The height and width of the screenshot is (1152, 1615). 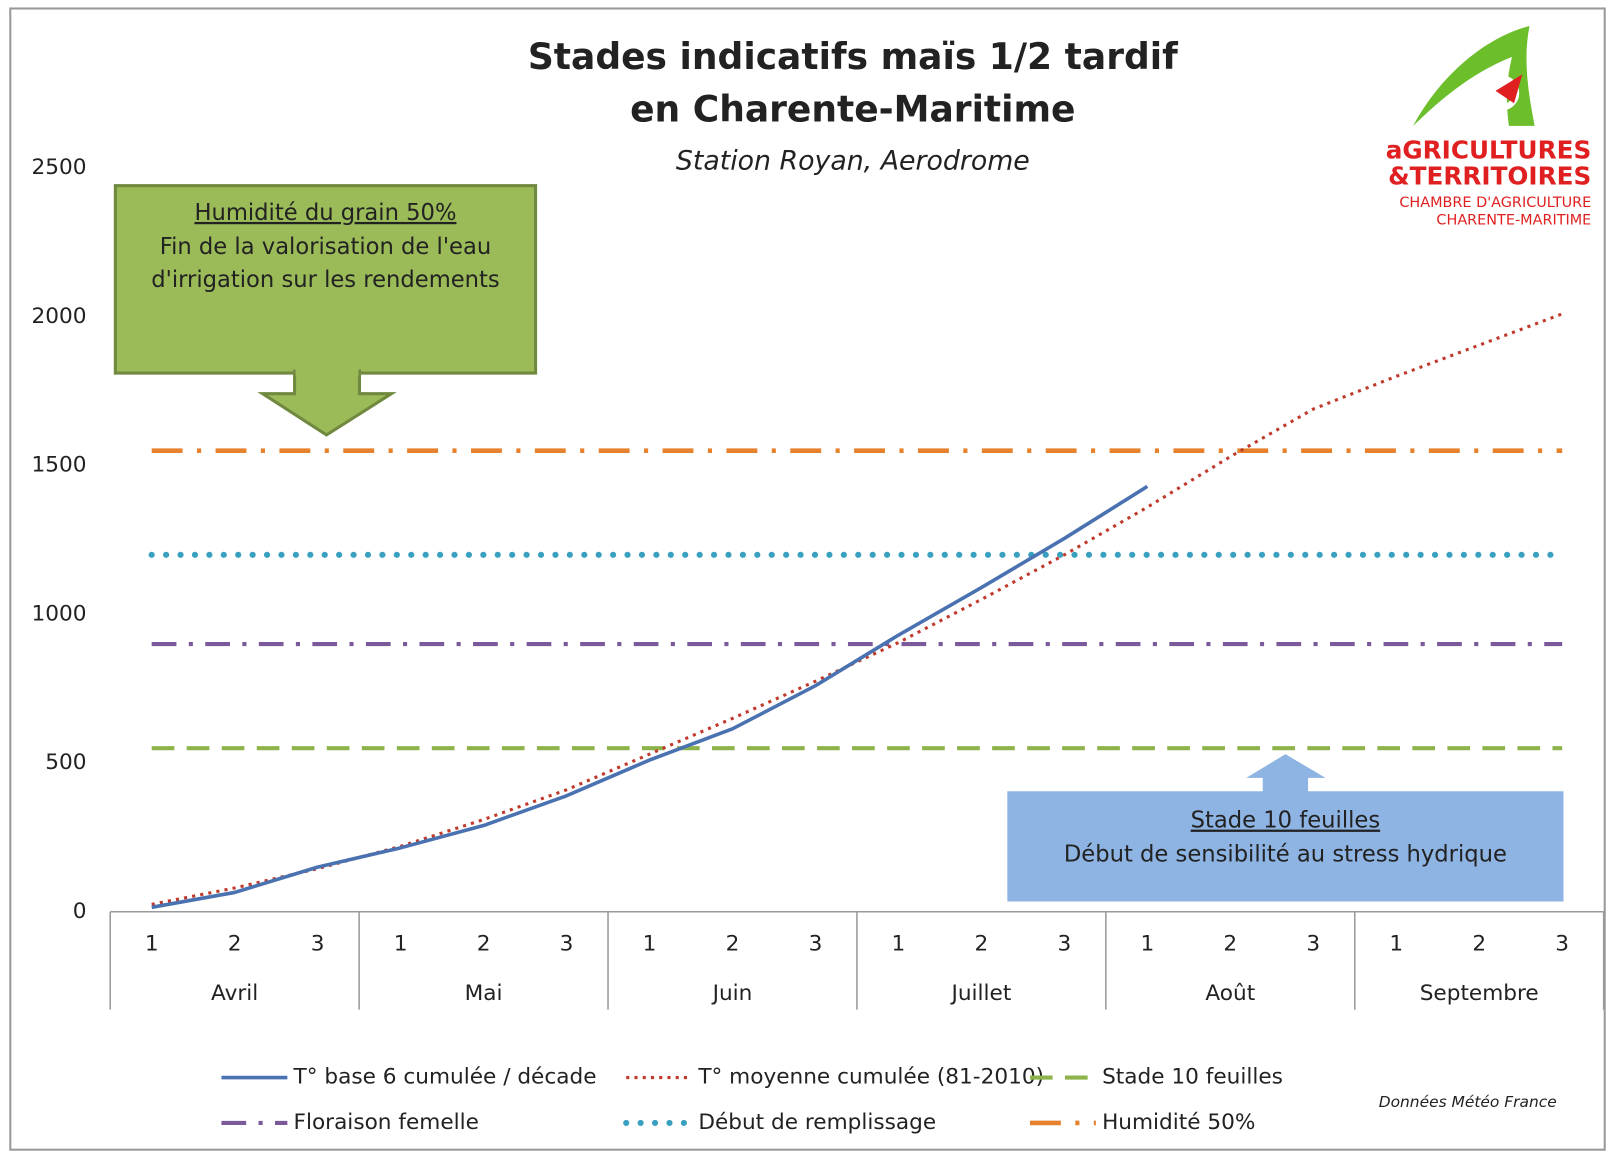 I want to click on x-group-label: Juin, so click(x=732, y=993).